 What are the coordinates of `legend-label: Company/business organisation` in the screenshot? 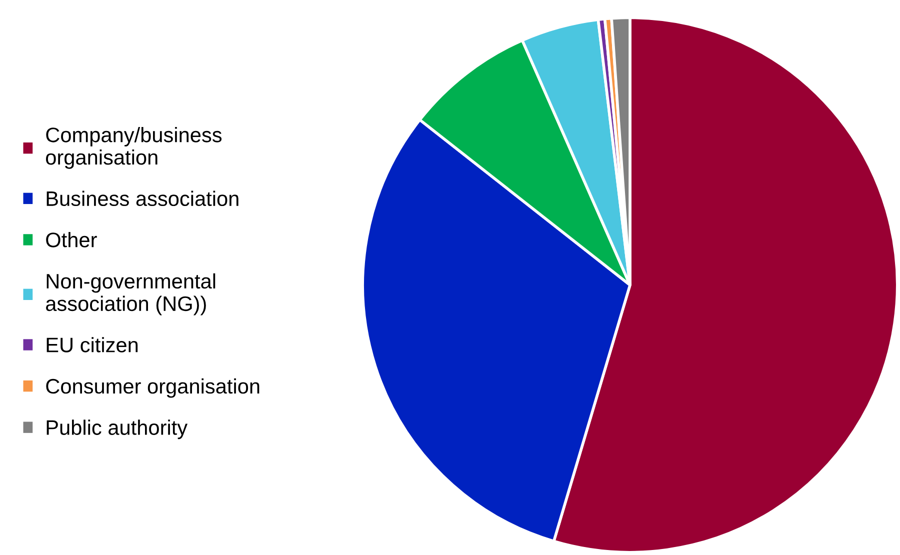 It's located at (134, 148).